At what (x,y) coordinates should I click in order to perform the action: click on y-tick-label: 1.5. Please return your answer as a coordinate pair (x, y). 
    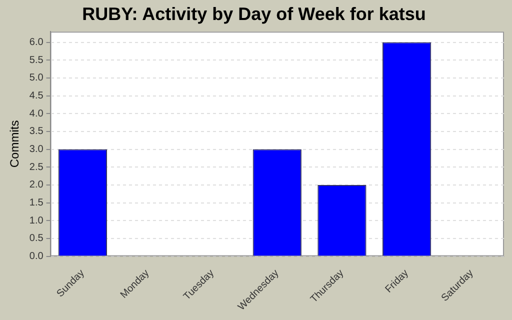
    Looking at the image, I should click on (36, 203).